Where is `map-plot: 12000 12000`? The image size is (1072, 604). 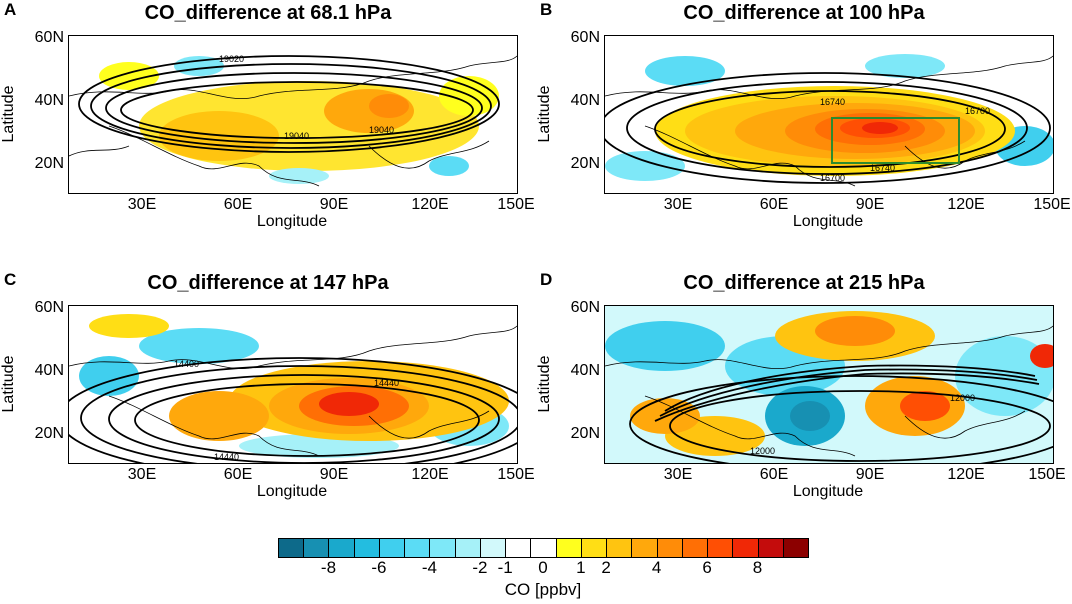 map-plot: 12000 12000 is located at coordinates (829, 384).